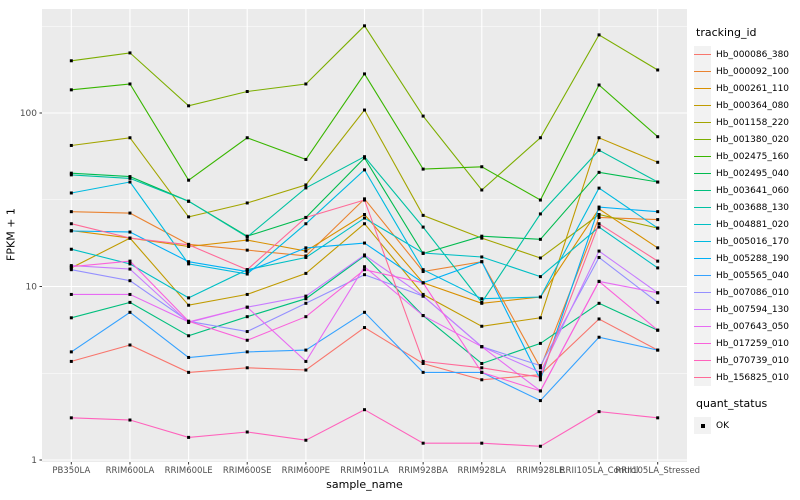 This screenshot has width=800, height=500. Describe the element at coordinates (28, 114) in the screenshot. I see `y-tick-label: 100` at that location.